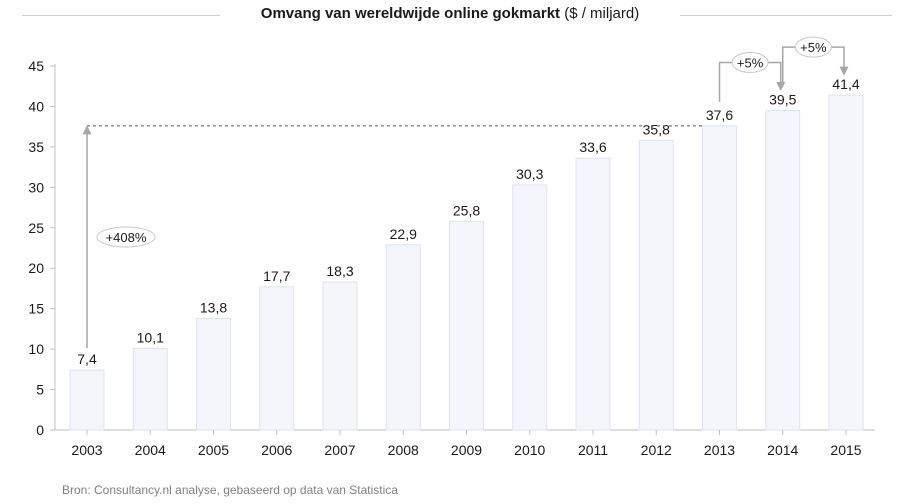  Describe the element at coordinates (86, 450) in the screenshot. I see `x-tick-label: 2003` at that location.